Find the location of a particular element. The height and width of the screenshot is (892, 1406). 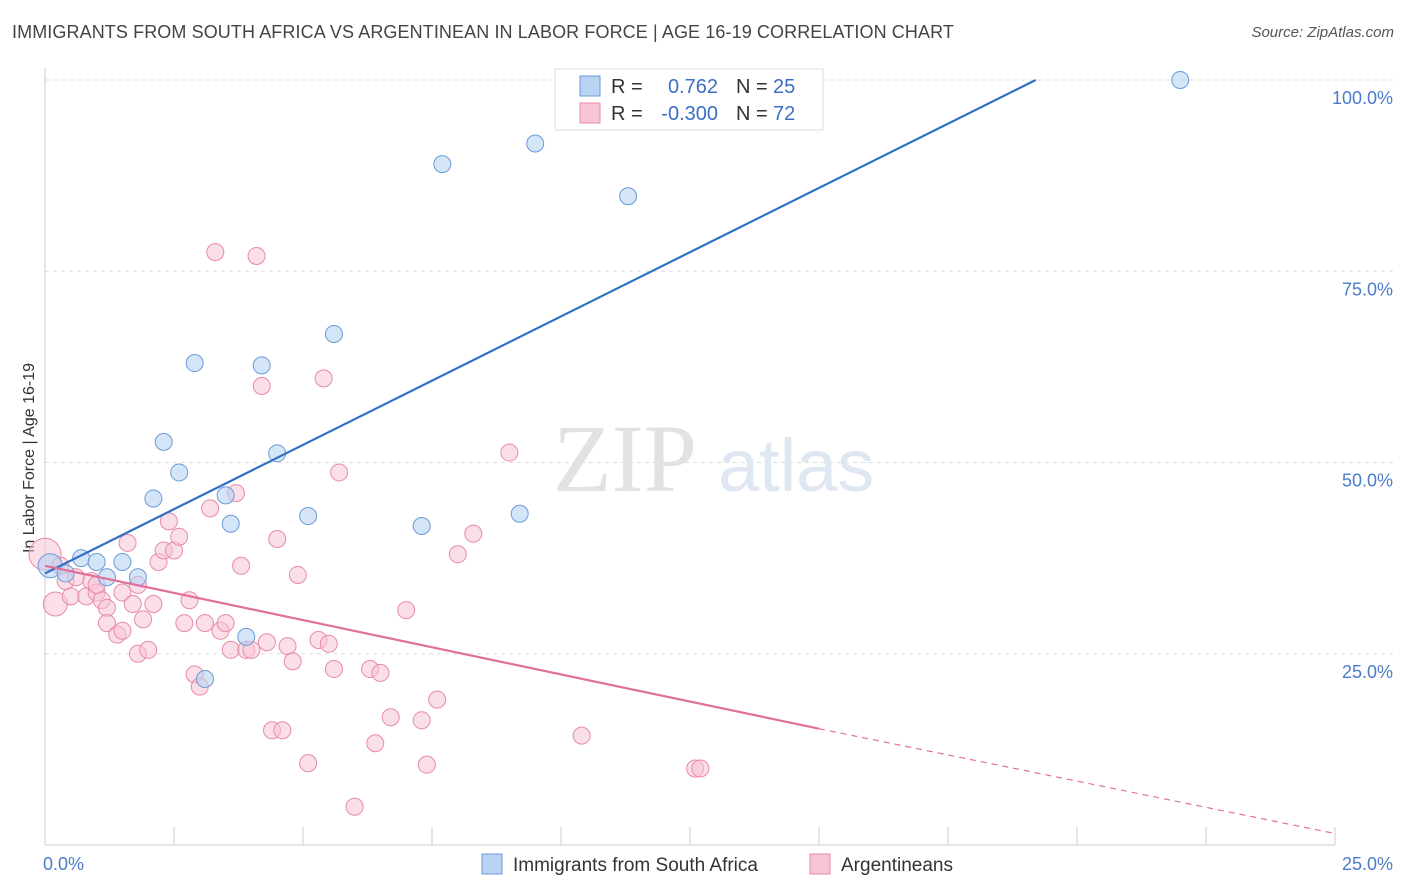

legend-n-label-2: N = is located at coordinates (752, 114).